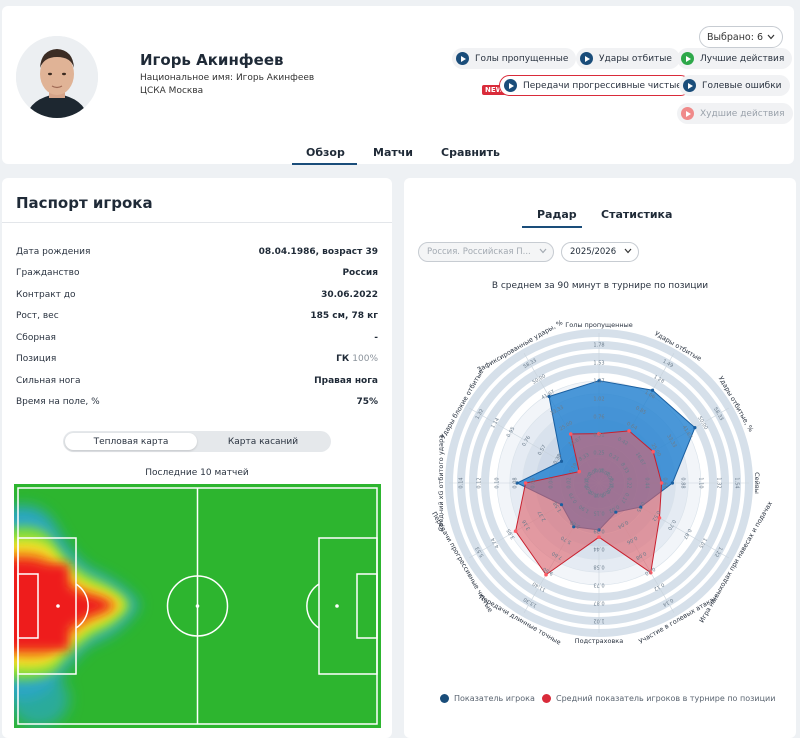  Describe the element at coordinates (526, 441) in the screenshot. I see `tick-label: 0.76` at that location.